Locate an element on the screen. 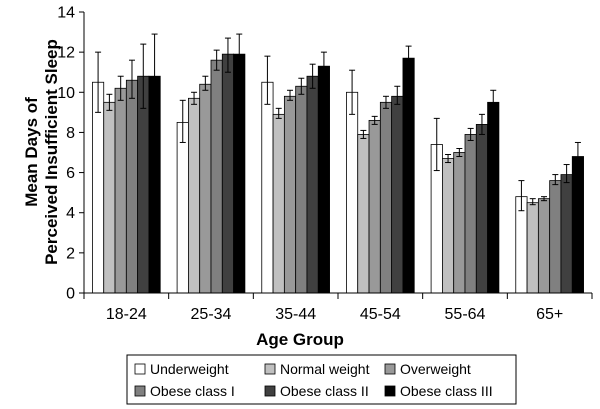 This screenshot has height=409, width=600. bar-25-34-obese-class-iii is located at coordinates (239, 173).